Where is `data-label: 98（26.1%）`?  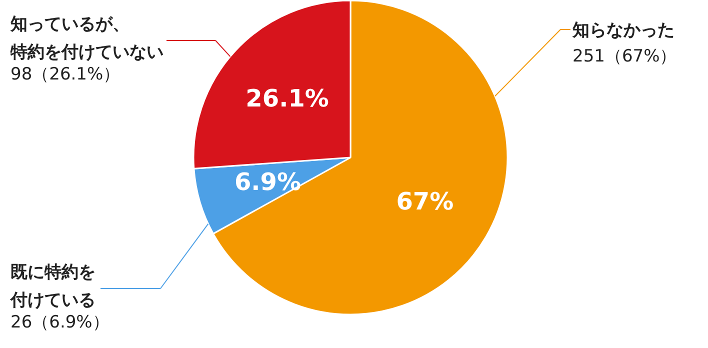 data-label: 98（26.1%） is located at coordinates (65, 74).